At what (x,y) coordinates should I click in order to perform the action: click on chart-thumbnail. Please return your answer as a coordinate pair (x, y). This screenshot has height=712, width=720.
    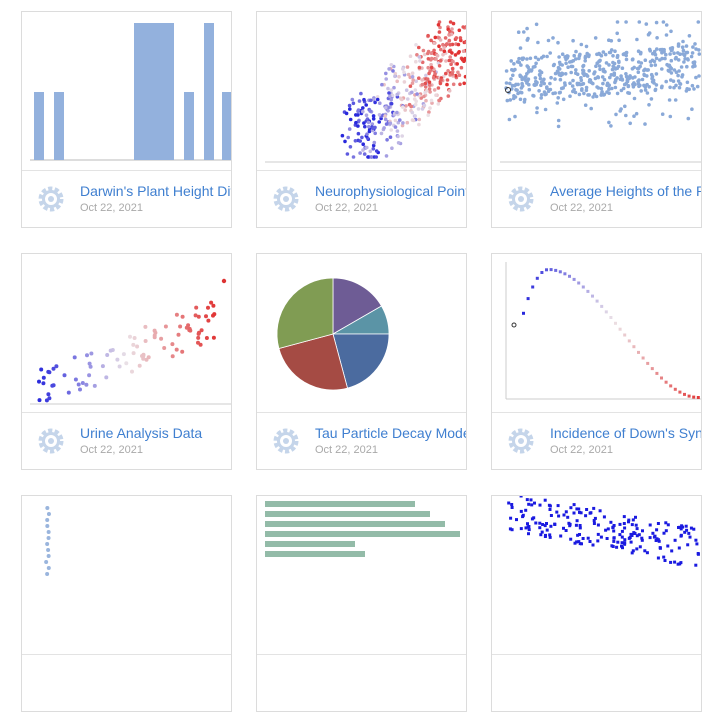
    Looking at the image, I should click on (361, 95).